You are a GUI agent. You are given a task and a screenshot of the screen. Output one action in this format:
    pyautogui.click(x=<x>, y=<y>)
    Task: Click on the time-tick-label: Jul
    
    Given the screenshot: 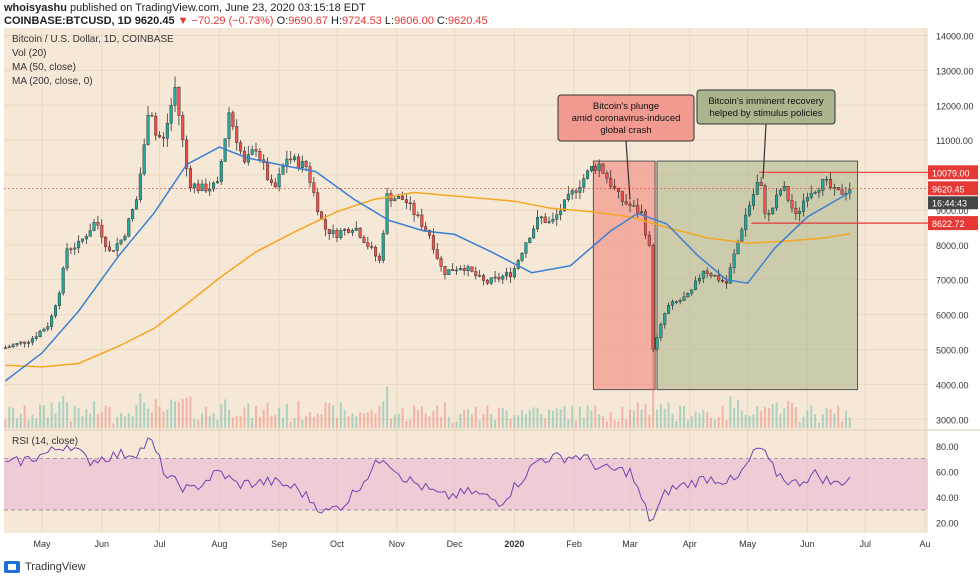 What is the action you would take?
    pyautogui.click(x=865, y=544)
    